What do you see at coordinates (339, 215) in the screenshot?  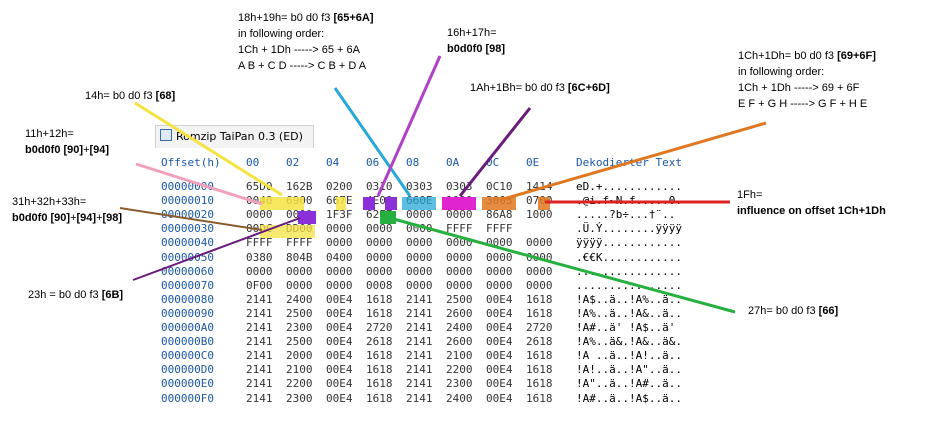 I see `hex-word: 1F3F` at bounding box center [339, 215].